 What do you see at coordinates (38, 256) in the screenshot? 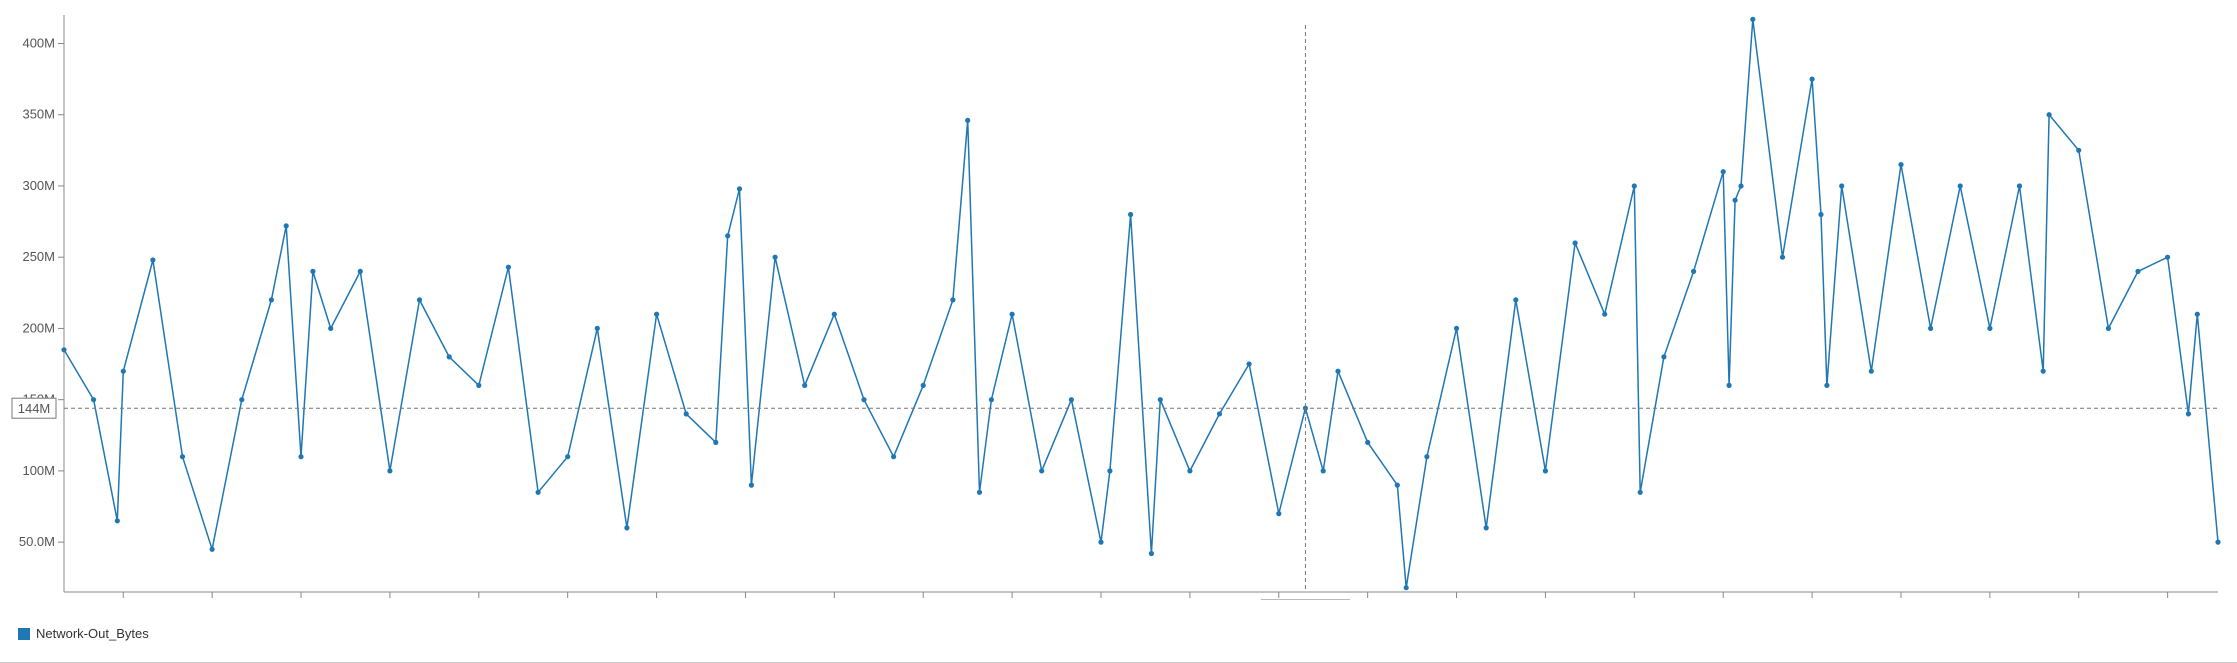
I see `y-tick-label: 250M` at bounding box center [38, 256].